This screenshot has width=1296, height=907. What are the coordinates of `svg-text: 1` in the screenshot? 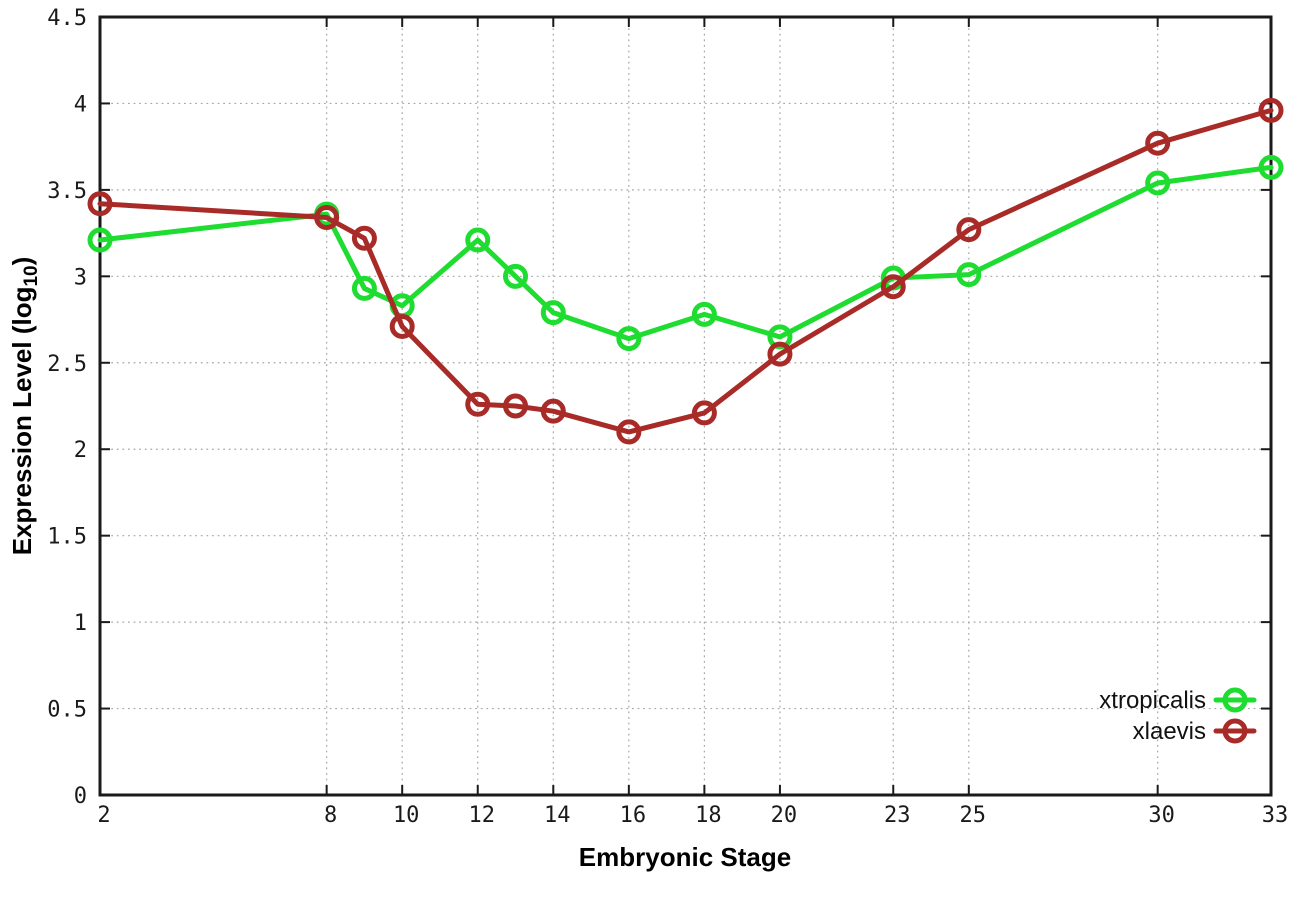 It's located at (80, 623).